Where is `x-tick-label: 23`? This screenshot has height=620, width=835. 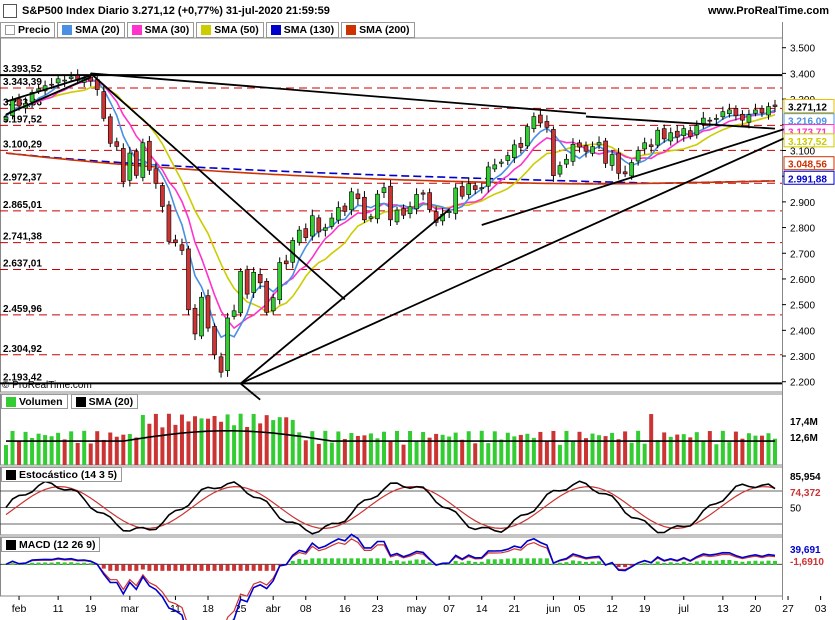 x-tick-label: 23 is located at coordinates (378, 609).